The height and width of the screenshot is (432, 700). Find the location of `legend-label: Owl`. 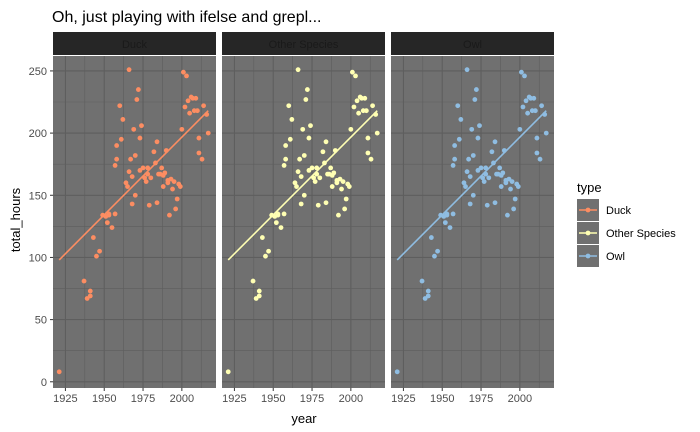

legend-label: Owl is located at coordinates (615, 257).